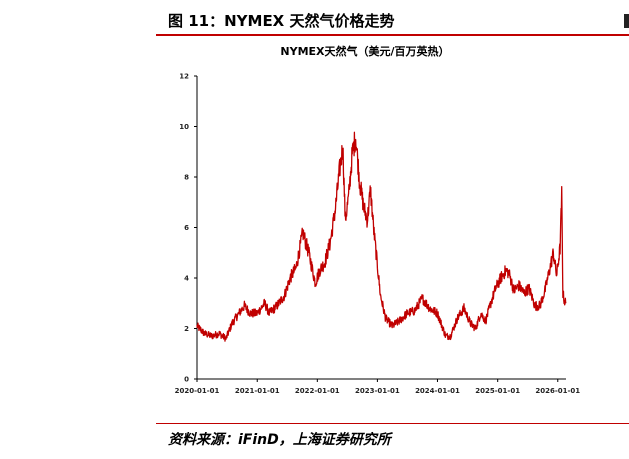  What do you see at coordinates (186, 380) in the screenshot?
I see `y-tick-label: 0` at bounding box center [186, 380].